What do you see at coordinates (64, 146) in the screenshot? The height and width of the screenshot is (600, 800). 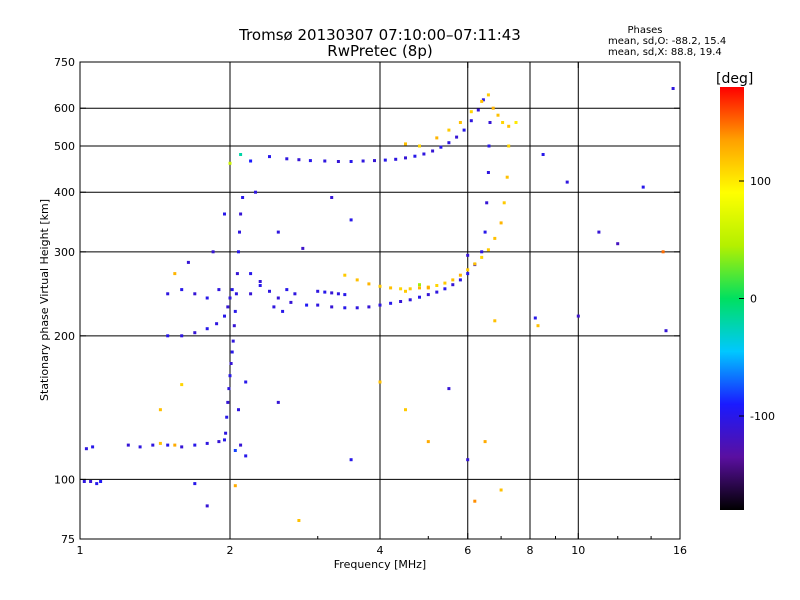 I see `y-tick-label: 500` at bounding box center [64, 146].